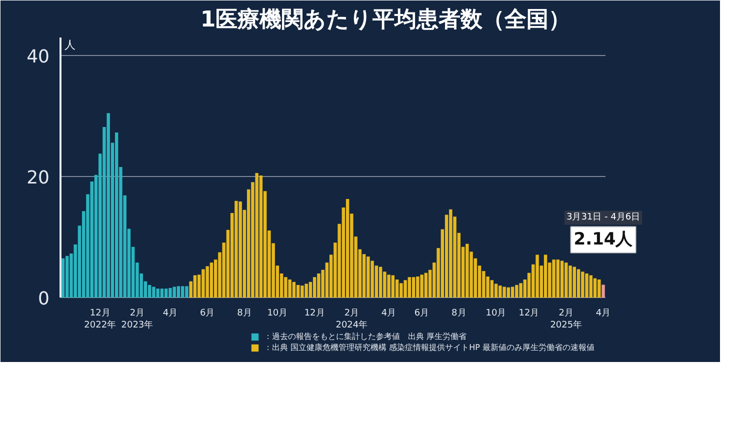 Image resolution: width=750 pixels, height=433 pixels. I want to click on y-tick-label: 0, so click(44, 299).